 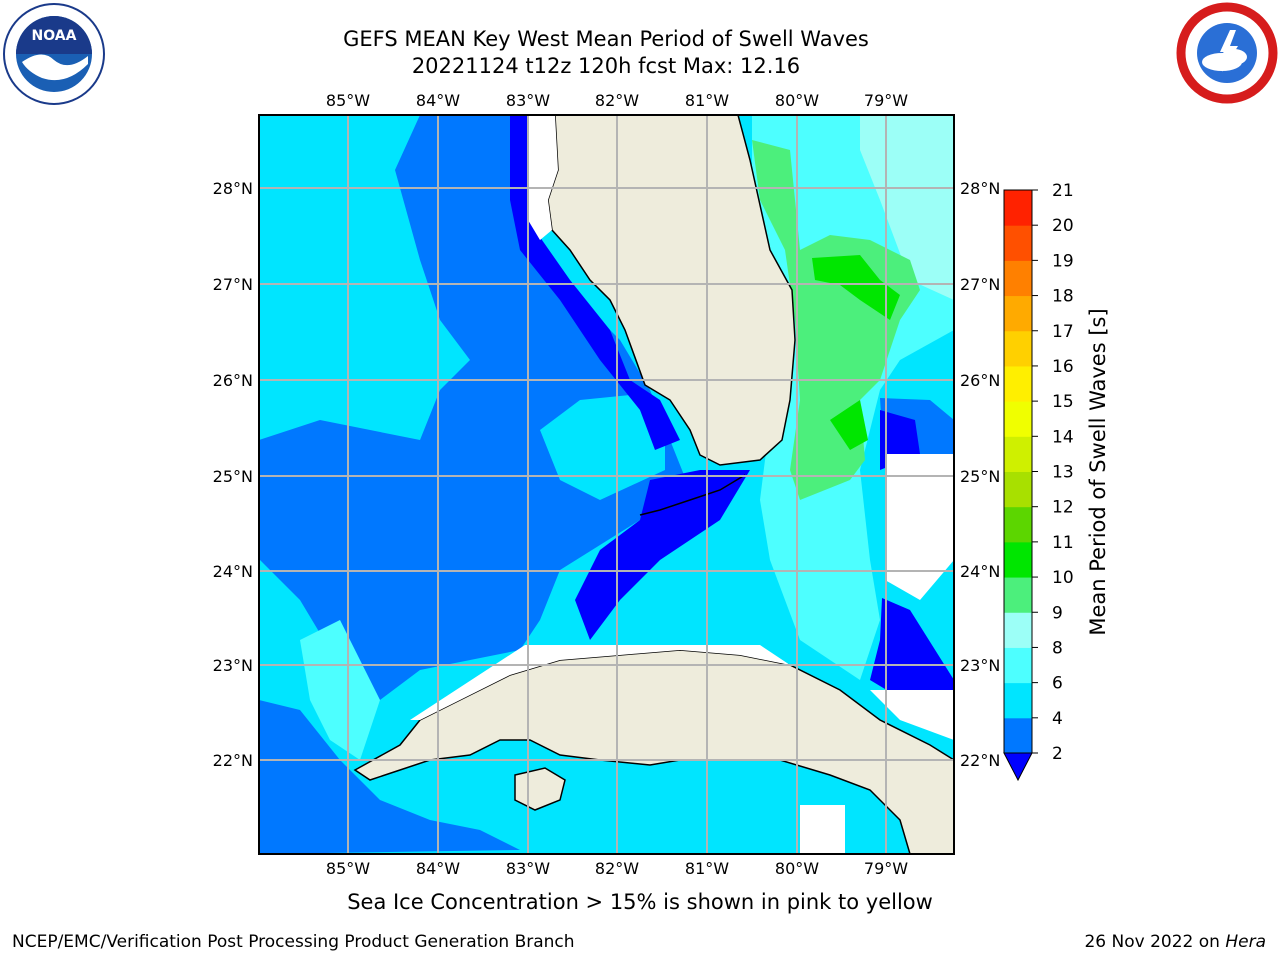 What do you see at coordinates (886, 100) in the screenshot?
I see `lon-label-top: 79°W` at bounding box center [886, 100].